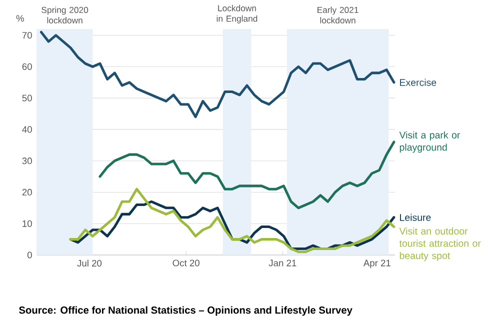 This screenshot has width=500, height=330. I want to click on band-label: Spring 2020 lockdown, so click(65, 15).